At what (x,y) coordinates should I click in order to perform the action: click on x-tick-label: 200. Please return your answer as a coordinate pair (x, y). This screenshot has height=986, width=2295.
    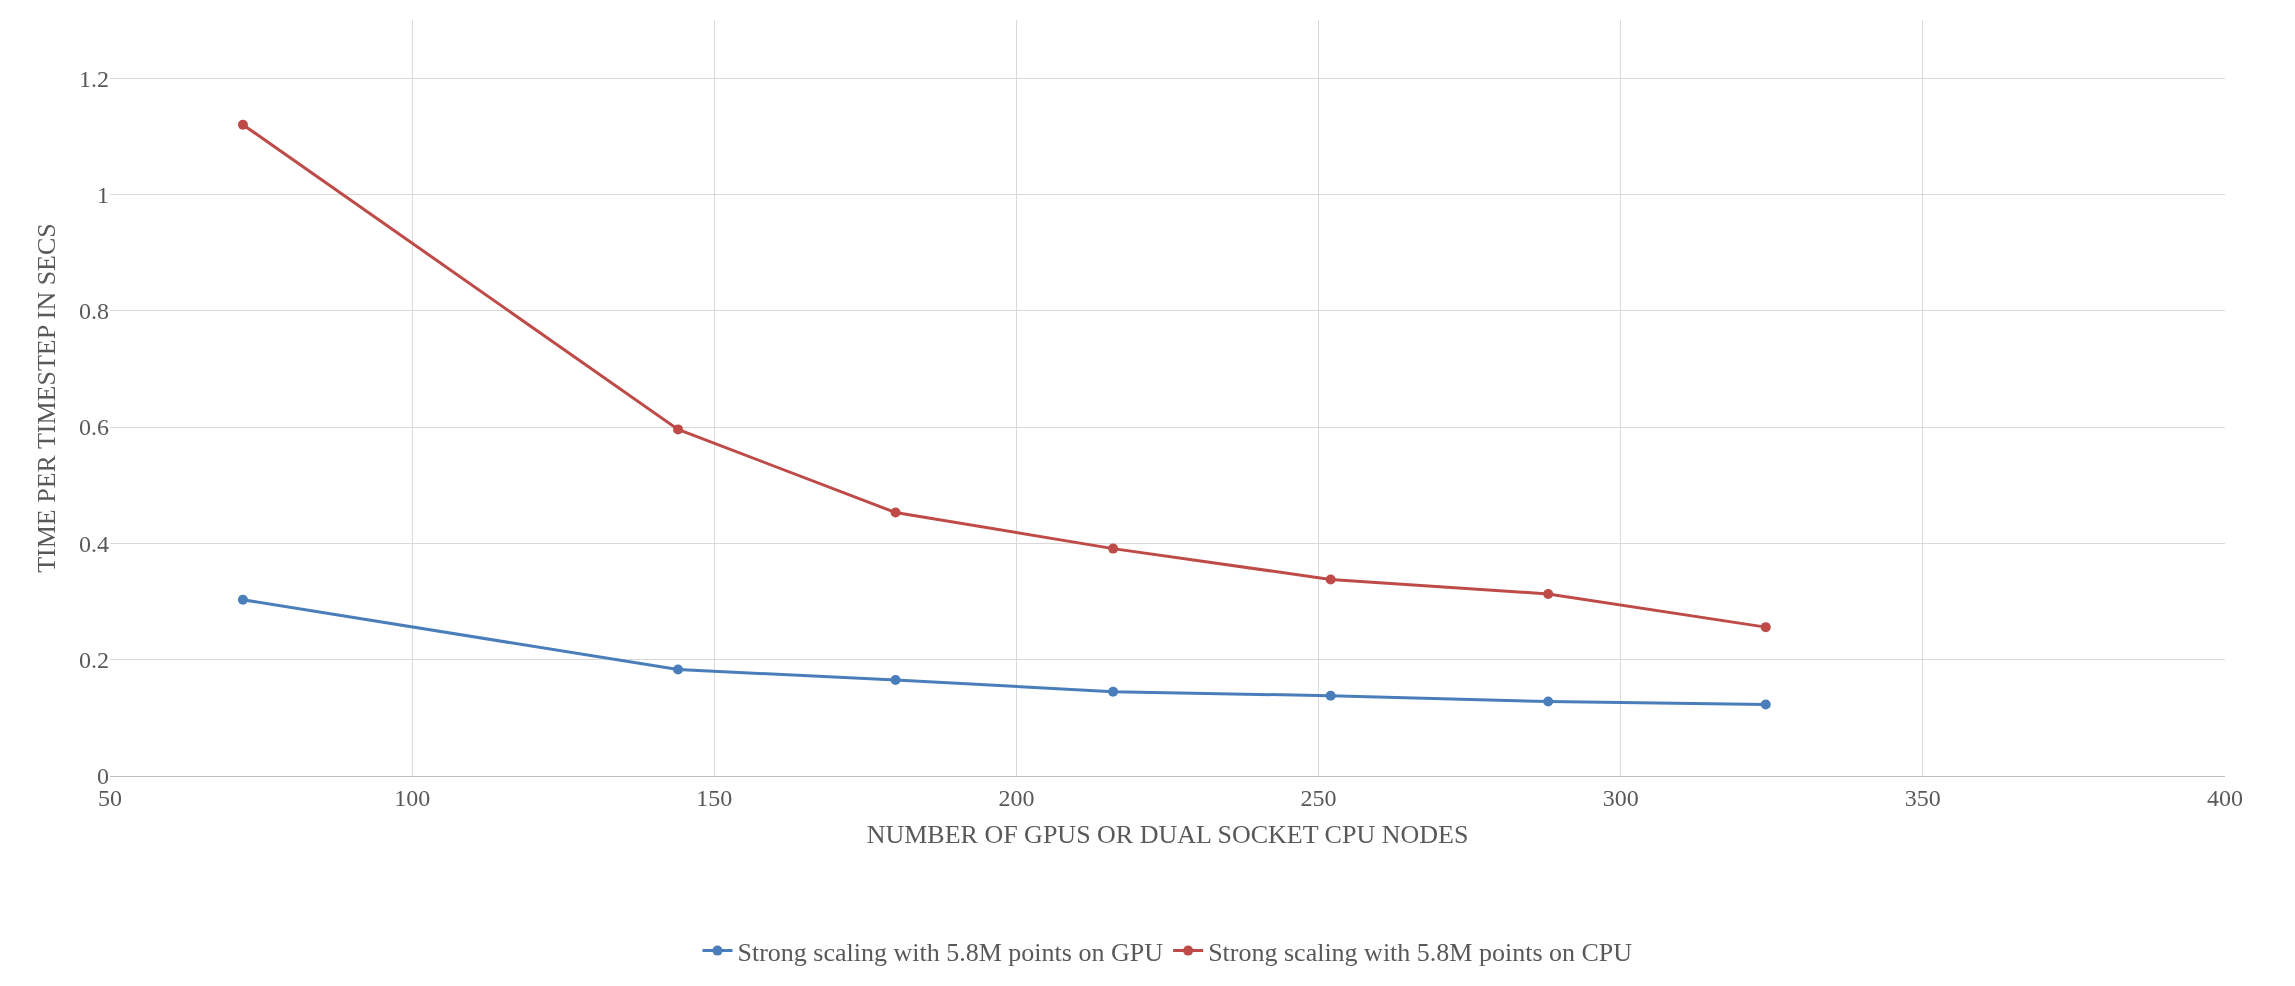
    Looking at the image, I should click on (1016, 797).